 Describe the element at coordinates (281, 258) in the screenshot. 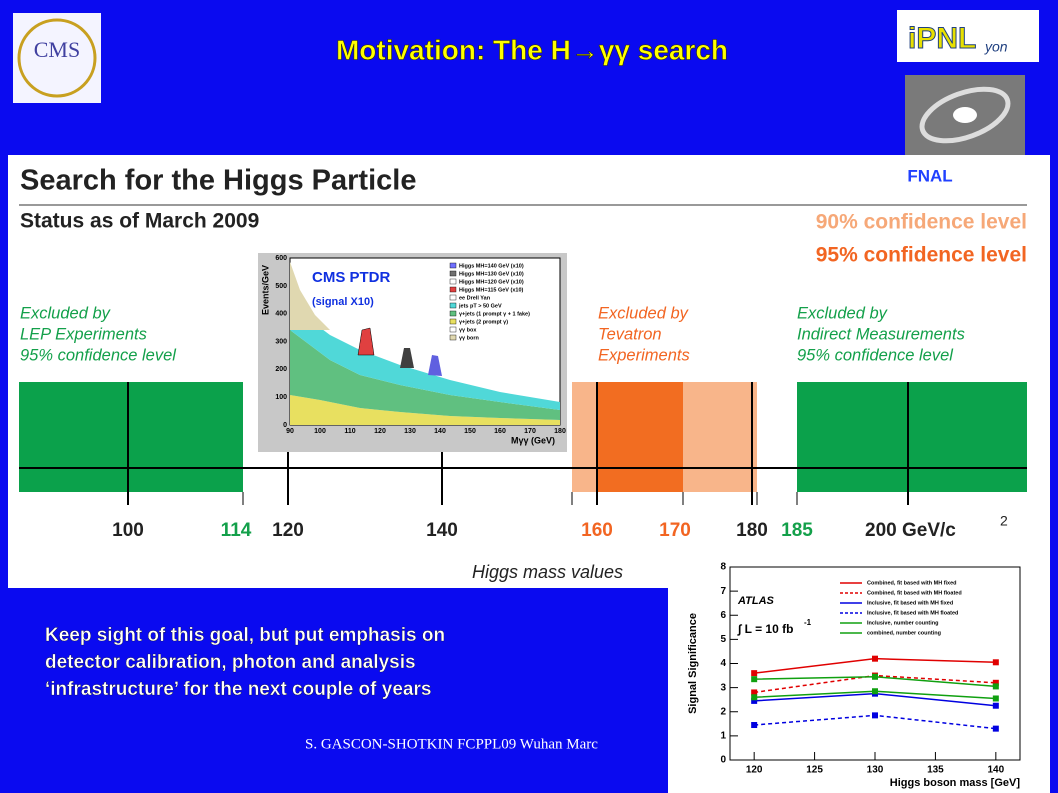

I see `cms-y-tick: 600` at that location.